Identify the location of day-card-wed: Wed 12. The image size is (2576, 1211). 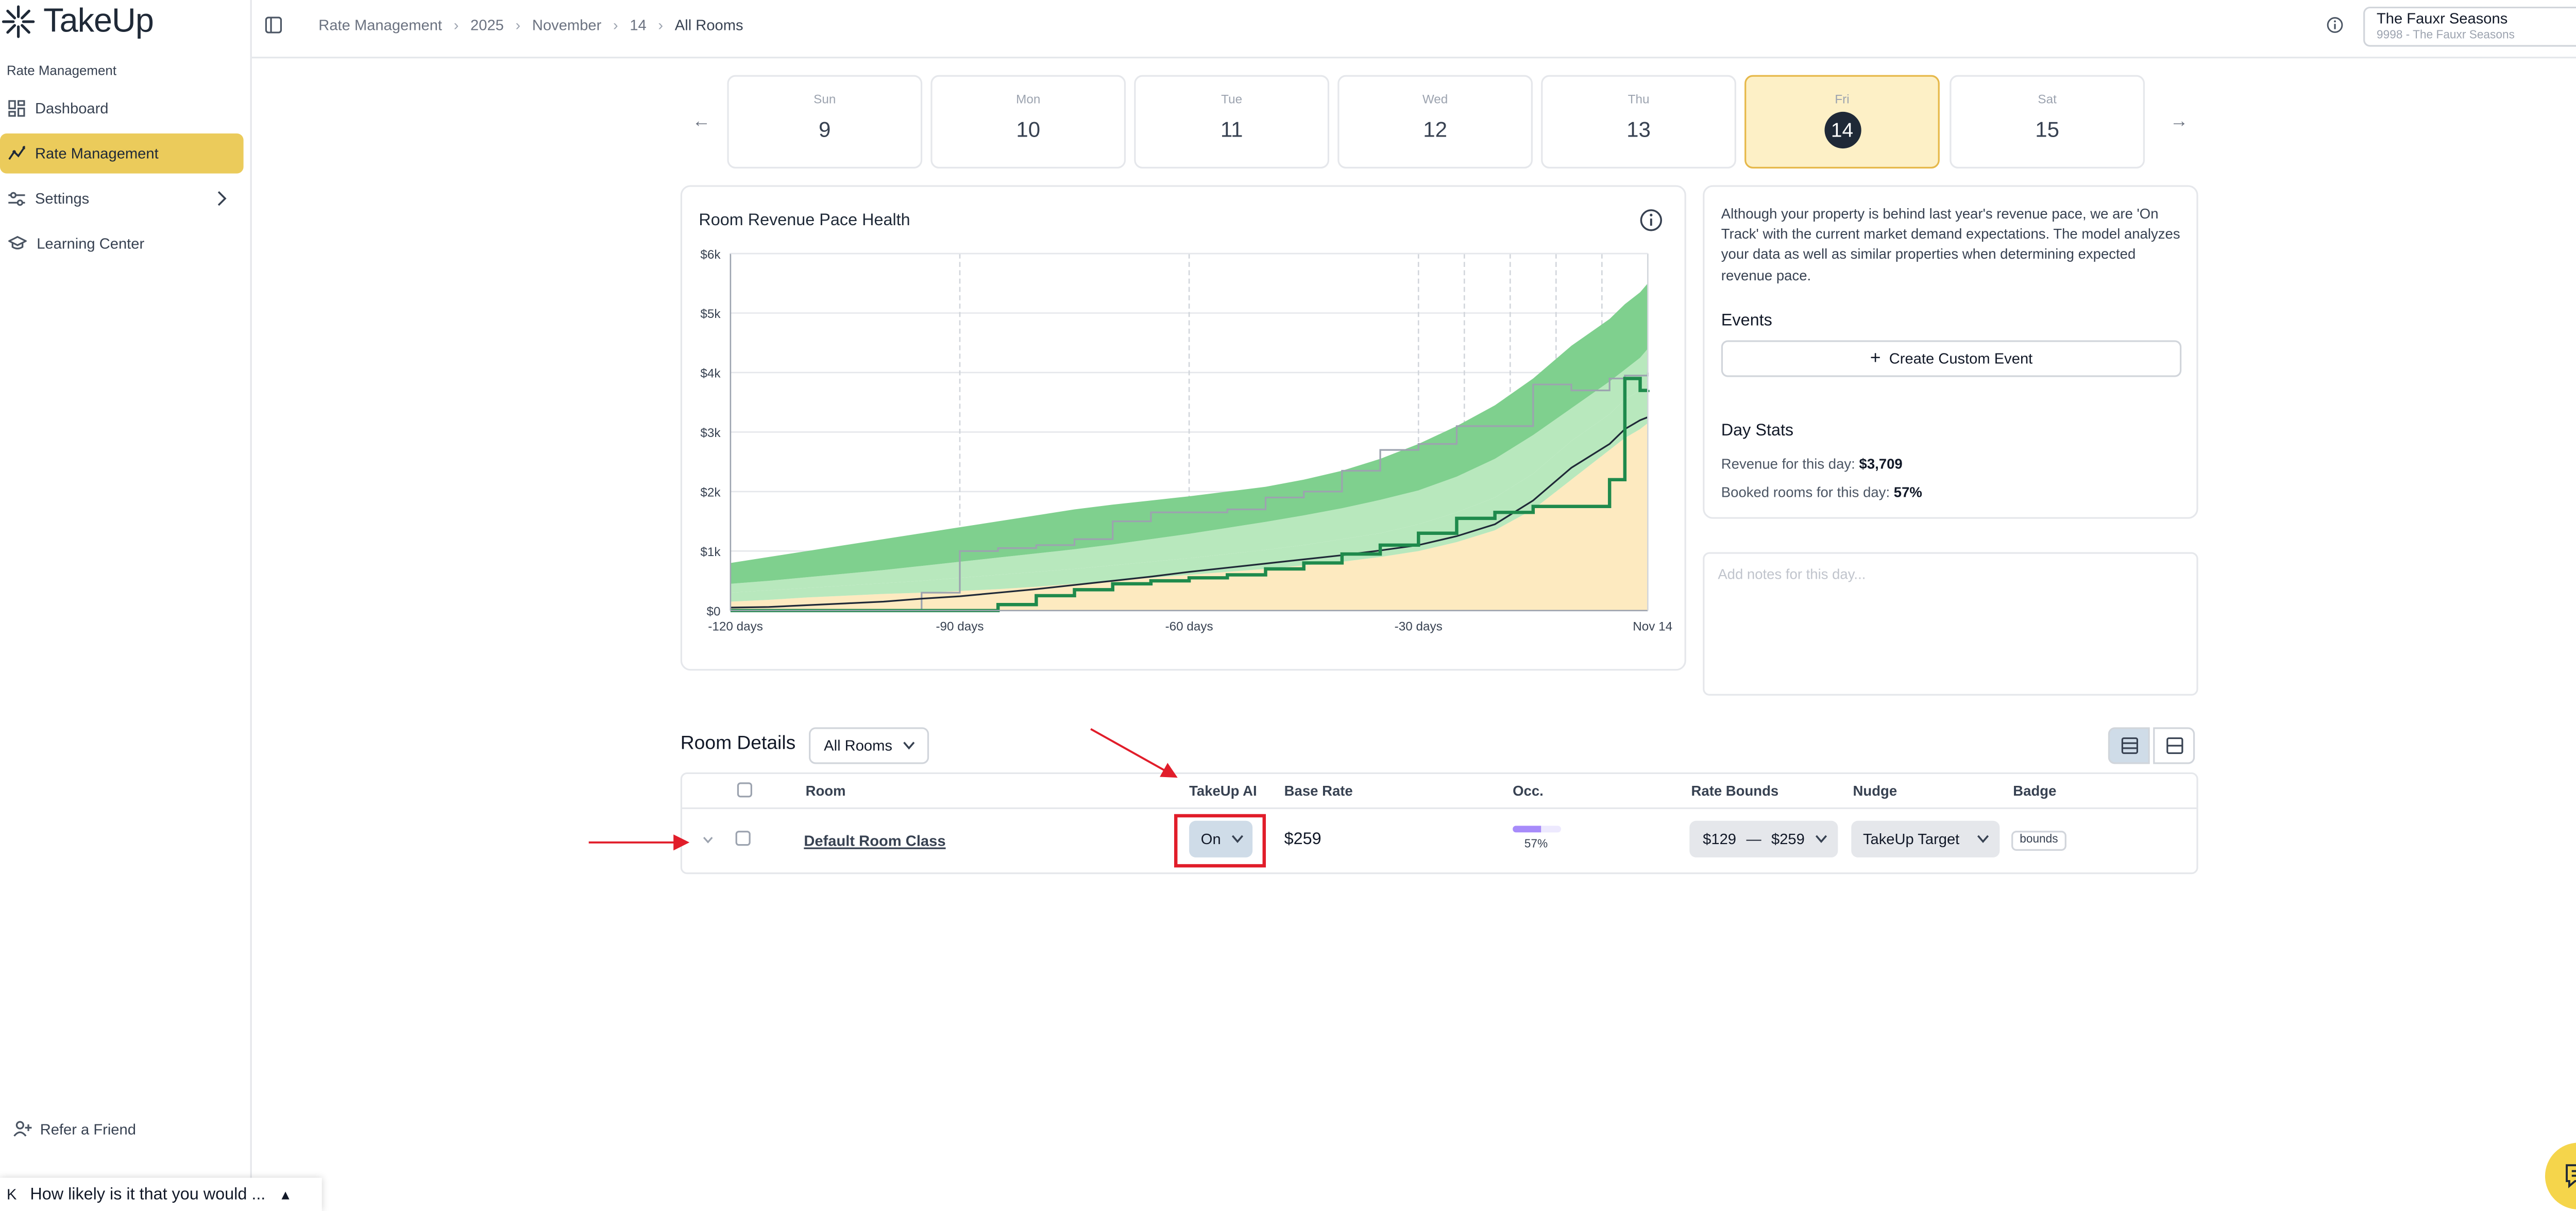
(1435, 122).